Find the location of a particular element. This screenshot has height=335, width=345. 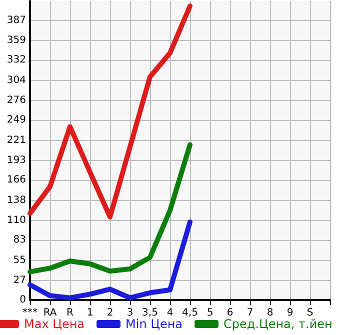

x-tick-label: 1 is located at coordinates (90, 313).